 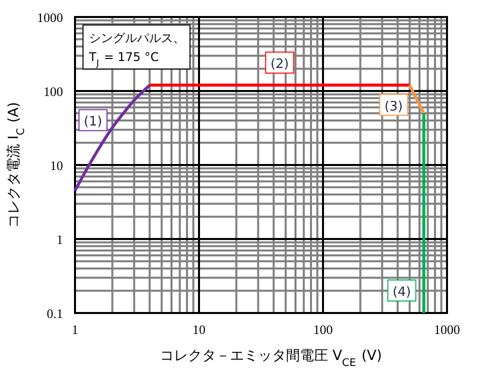 I want to click on y-tick-label: 0.1, so click(x=54, y=313).